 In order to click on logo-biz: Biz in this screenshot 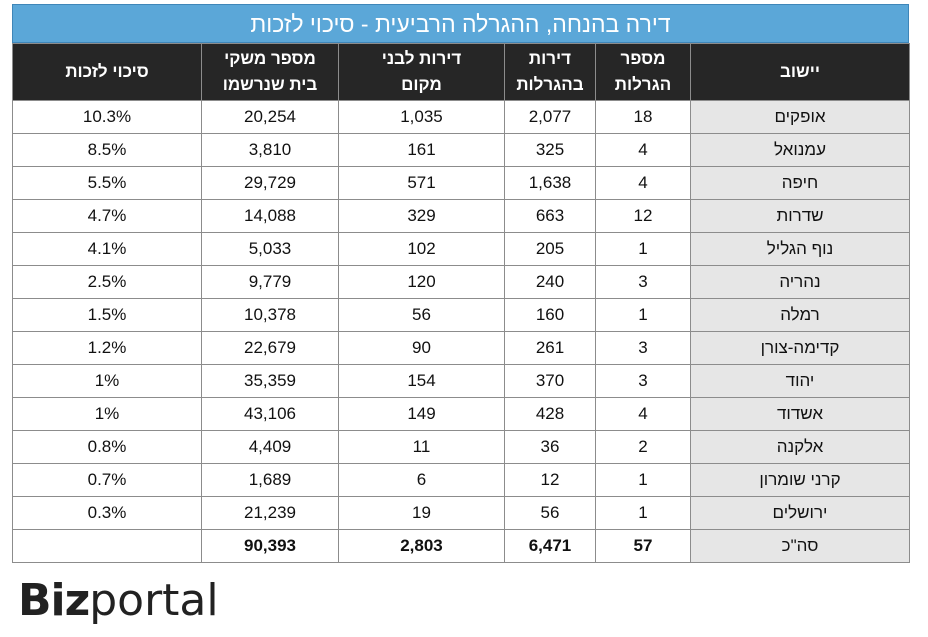, I will do `click(54, 600)`.